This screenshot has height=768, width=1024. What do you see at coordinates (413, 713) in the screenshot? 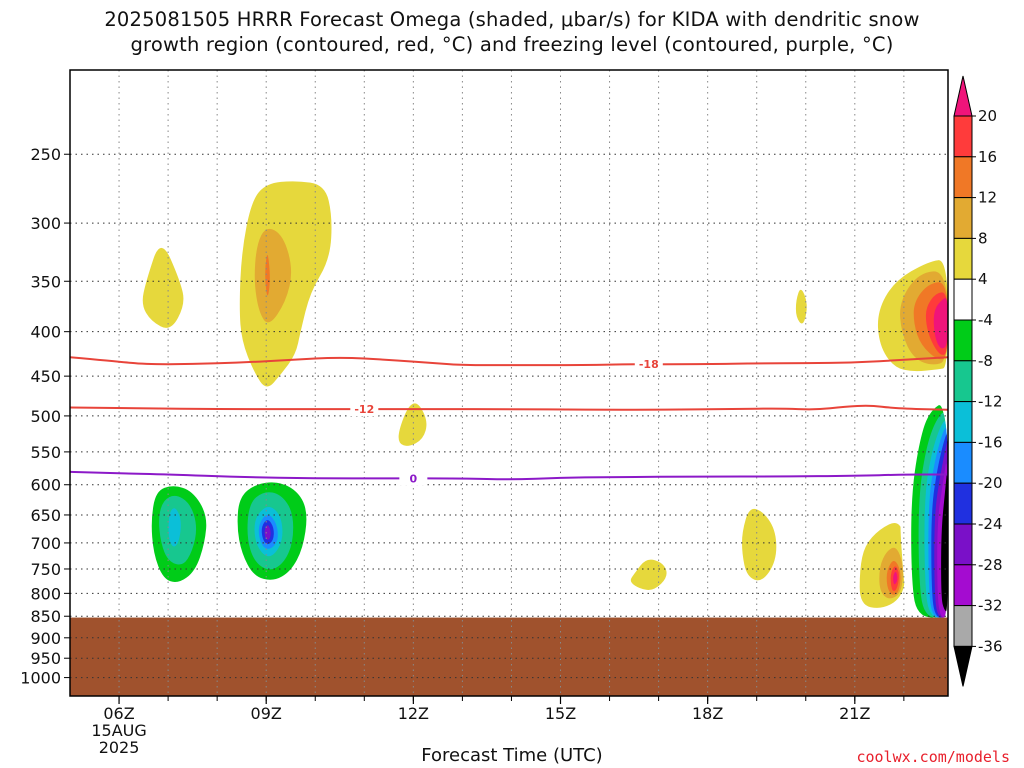
I see `x-tick-label-12Z: 12Z` at bounding box center [413, 713].